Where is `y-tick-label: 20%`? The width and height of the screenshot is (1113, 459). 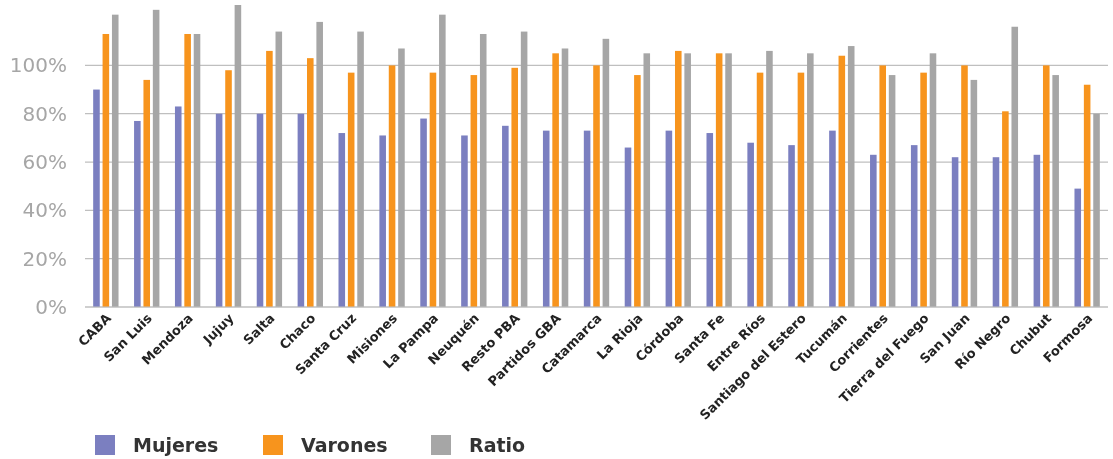
y-tick-label: 20% is located at coordinates (44, 258).